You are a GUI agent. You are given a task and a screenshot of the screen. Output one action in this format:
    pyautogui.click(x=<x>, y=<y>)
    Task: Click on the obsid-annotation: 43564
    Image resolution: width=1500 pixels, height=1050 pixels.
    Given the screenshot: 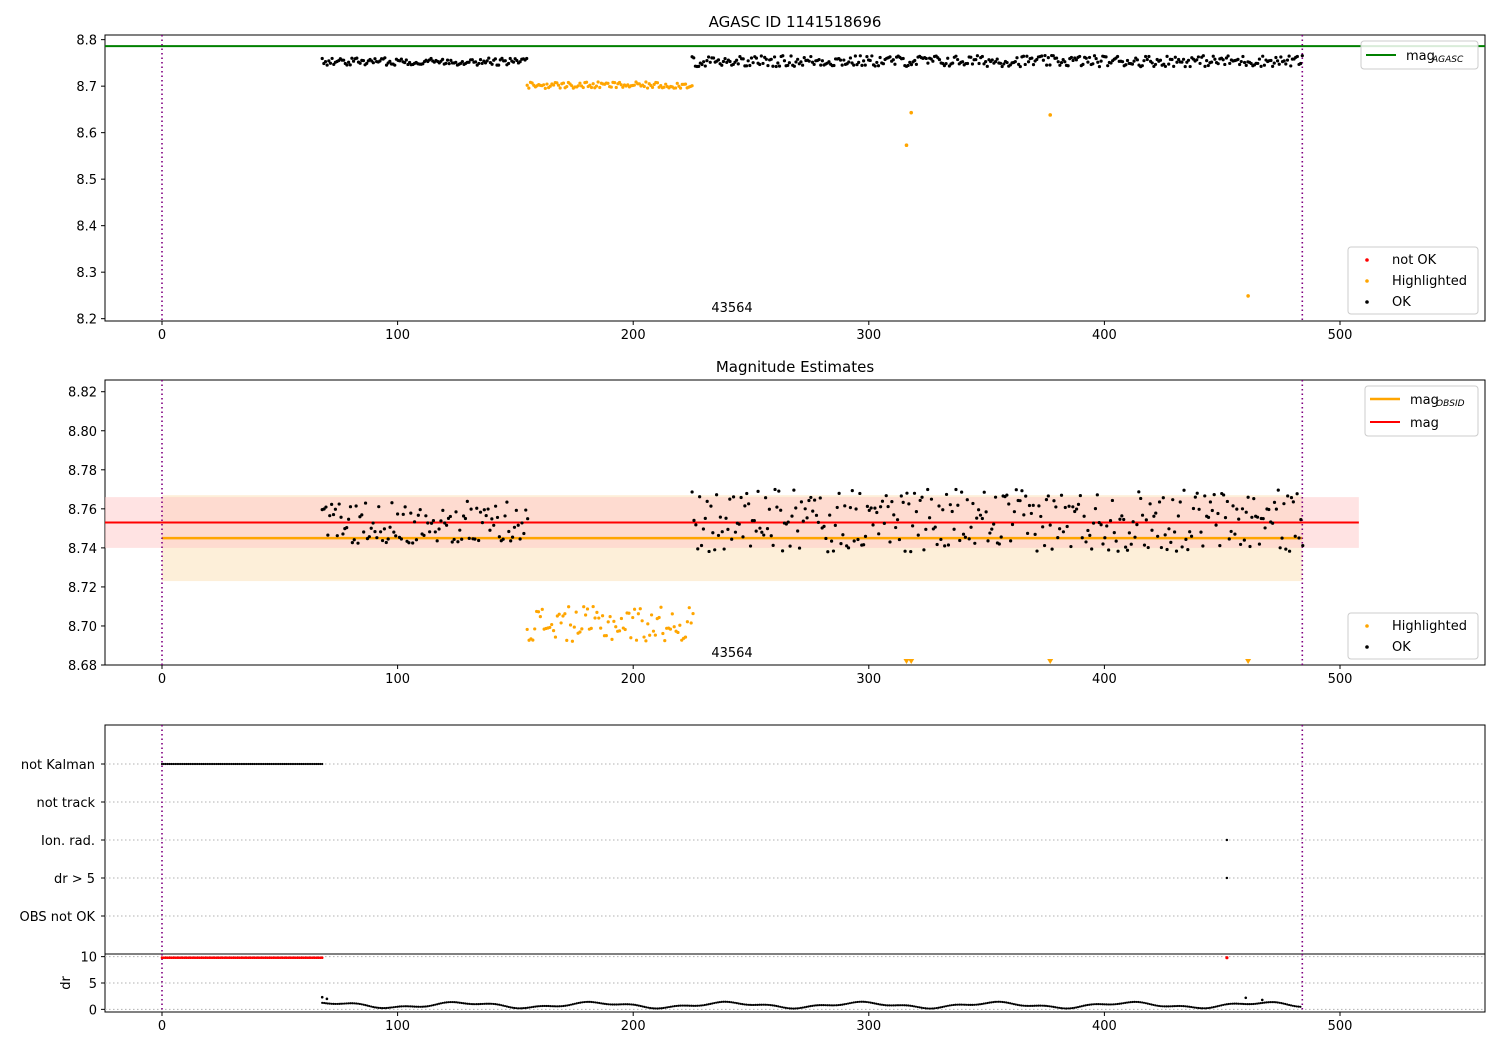 What is the action you would take?
    pyautogui.click(x=731, y=308)
    